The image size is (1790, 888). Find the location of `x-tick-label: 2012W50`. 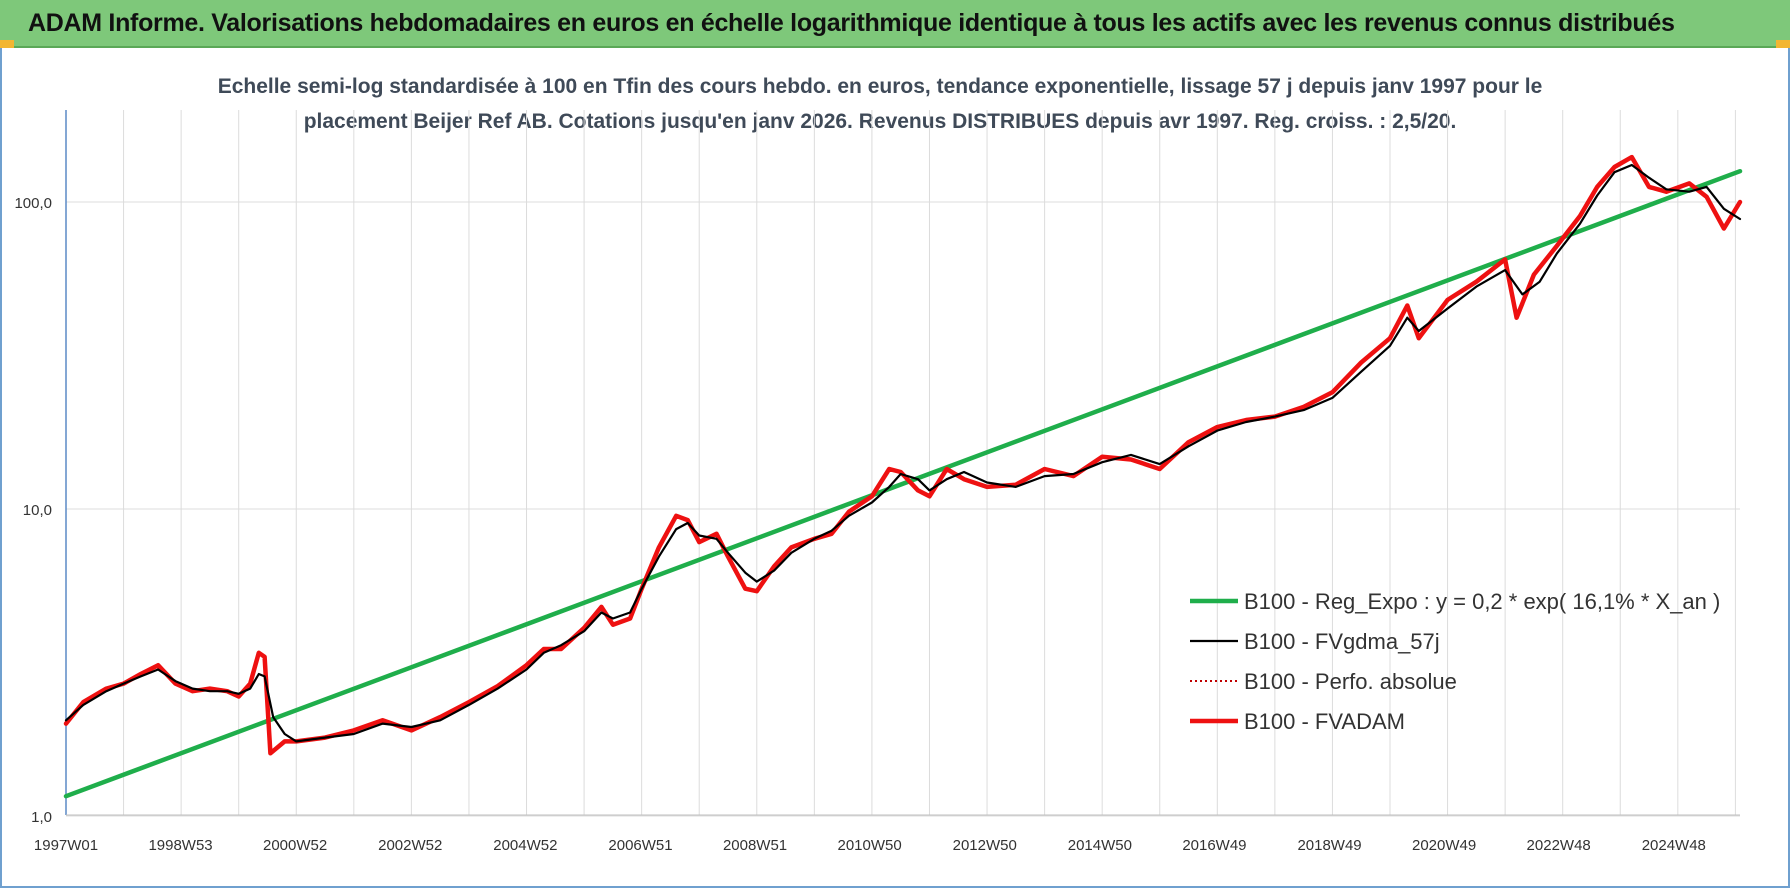

x-tick-label: 2012W50 is located at coordinates (985, 845).